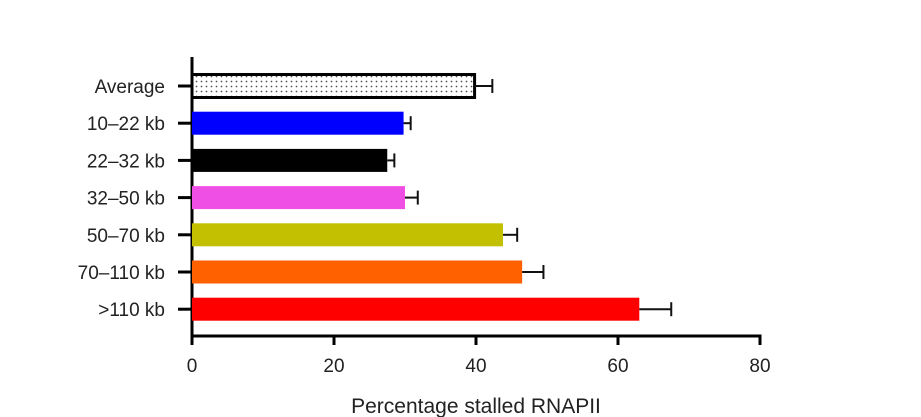  Describe the element at coordinates (126, 236) in the screenshot. I see `category-label: 50–70 kb` at that location.